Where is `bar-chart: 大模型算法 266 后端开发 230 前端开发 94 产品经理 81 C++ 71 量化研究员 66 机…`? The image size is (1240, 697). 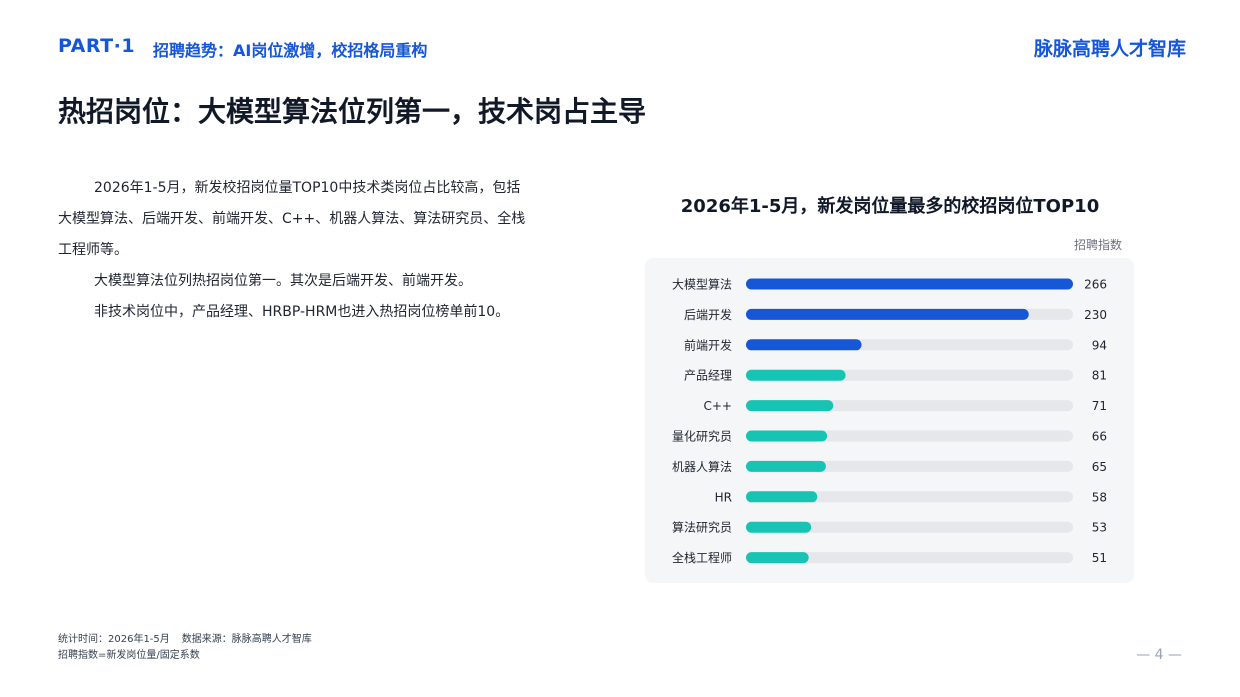 bar-chart: 大模型算法 266 后端开发 230 前端开发 94 产品经理 81 C++ 71 量化研究员 66 机… is located at coordinates (889, 421).